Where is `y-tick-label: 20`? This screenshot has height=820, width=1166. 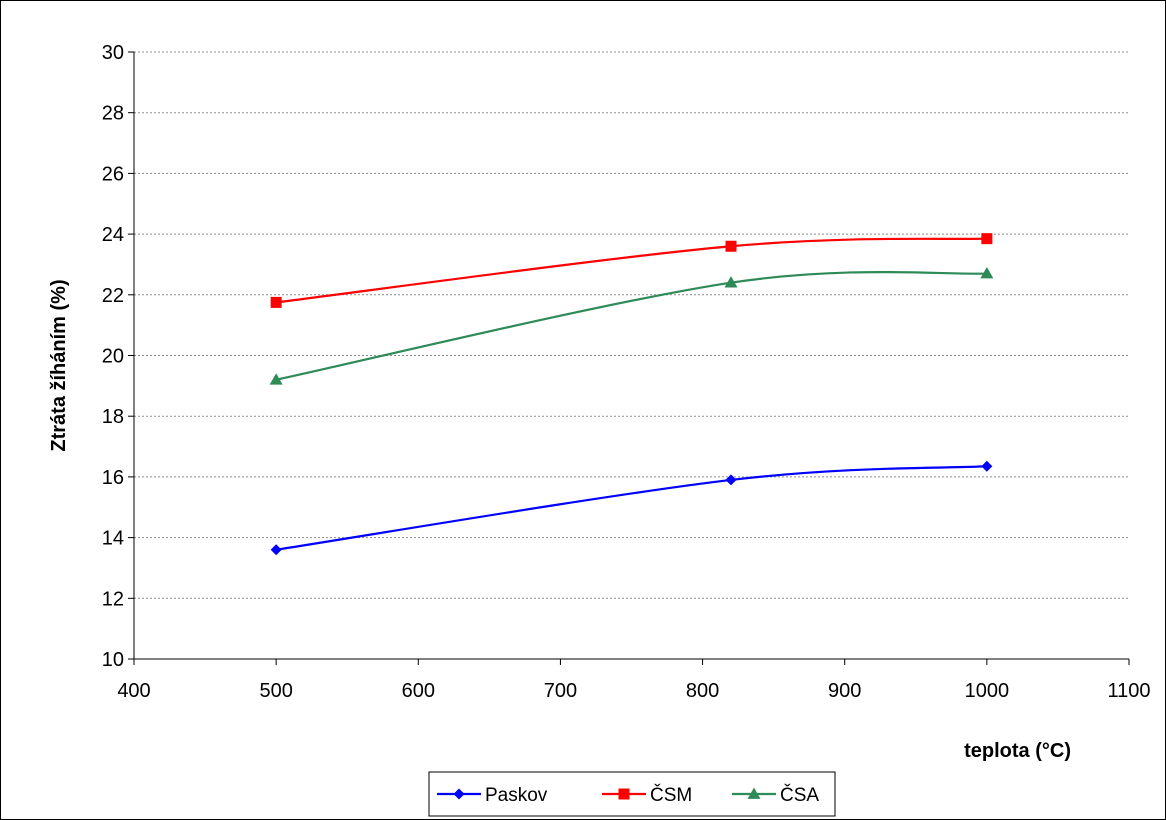
y-tick-label: 20 is located at coordinates (113, 357).